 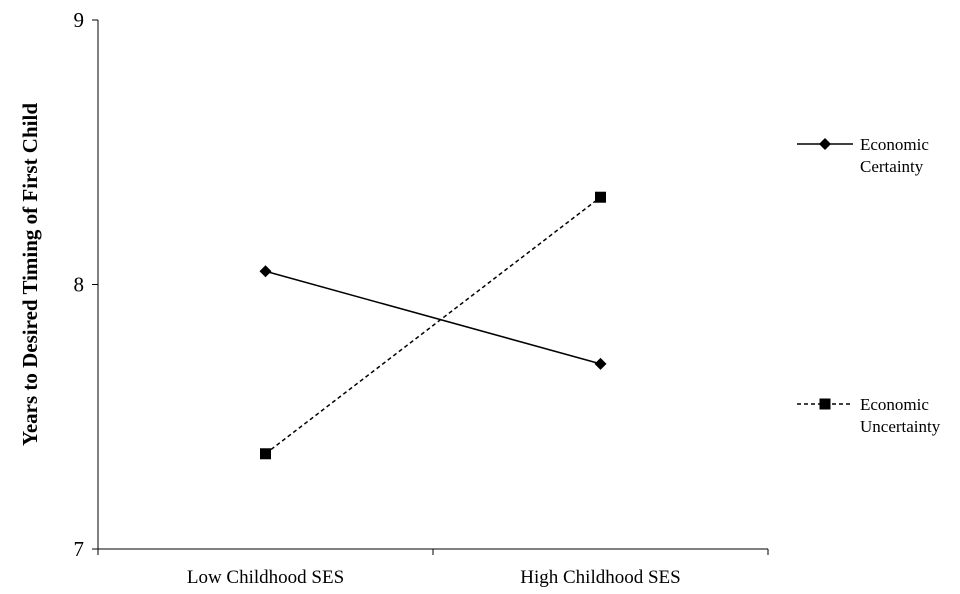 What do you see at coordinates (265, 577) in the screenshot?
I see `x-category-label: Low Childhood SES` at bounding box center [265, 577].